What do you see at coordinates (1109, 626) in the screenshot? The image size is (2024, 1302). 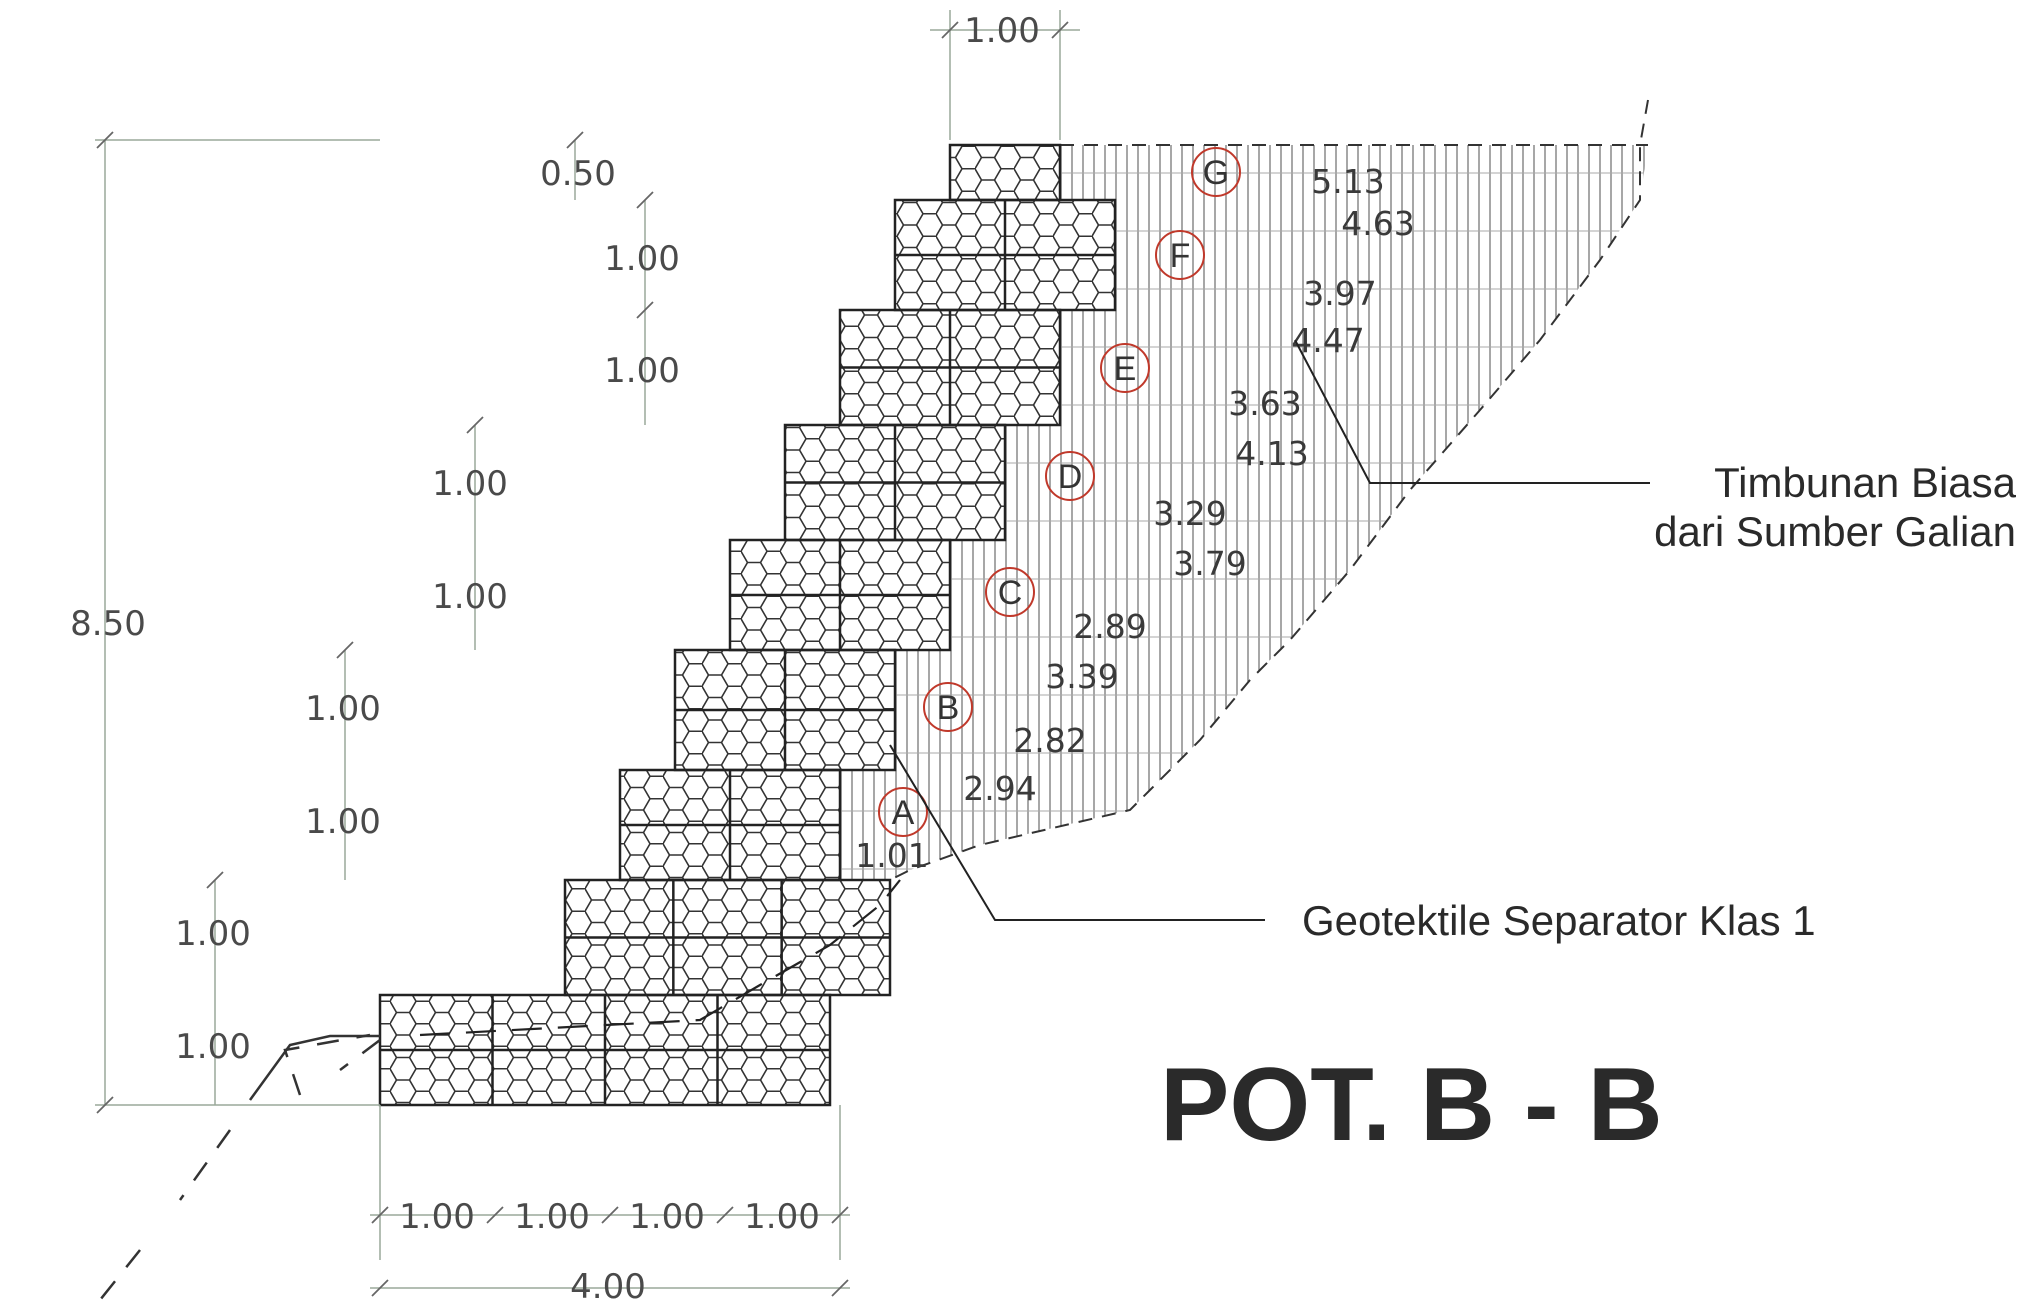 I see `zone-c-value-1: 2.89` at bounding box center [1109, 626].